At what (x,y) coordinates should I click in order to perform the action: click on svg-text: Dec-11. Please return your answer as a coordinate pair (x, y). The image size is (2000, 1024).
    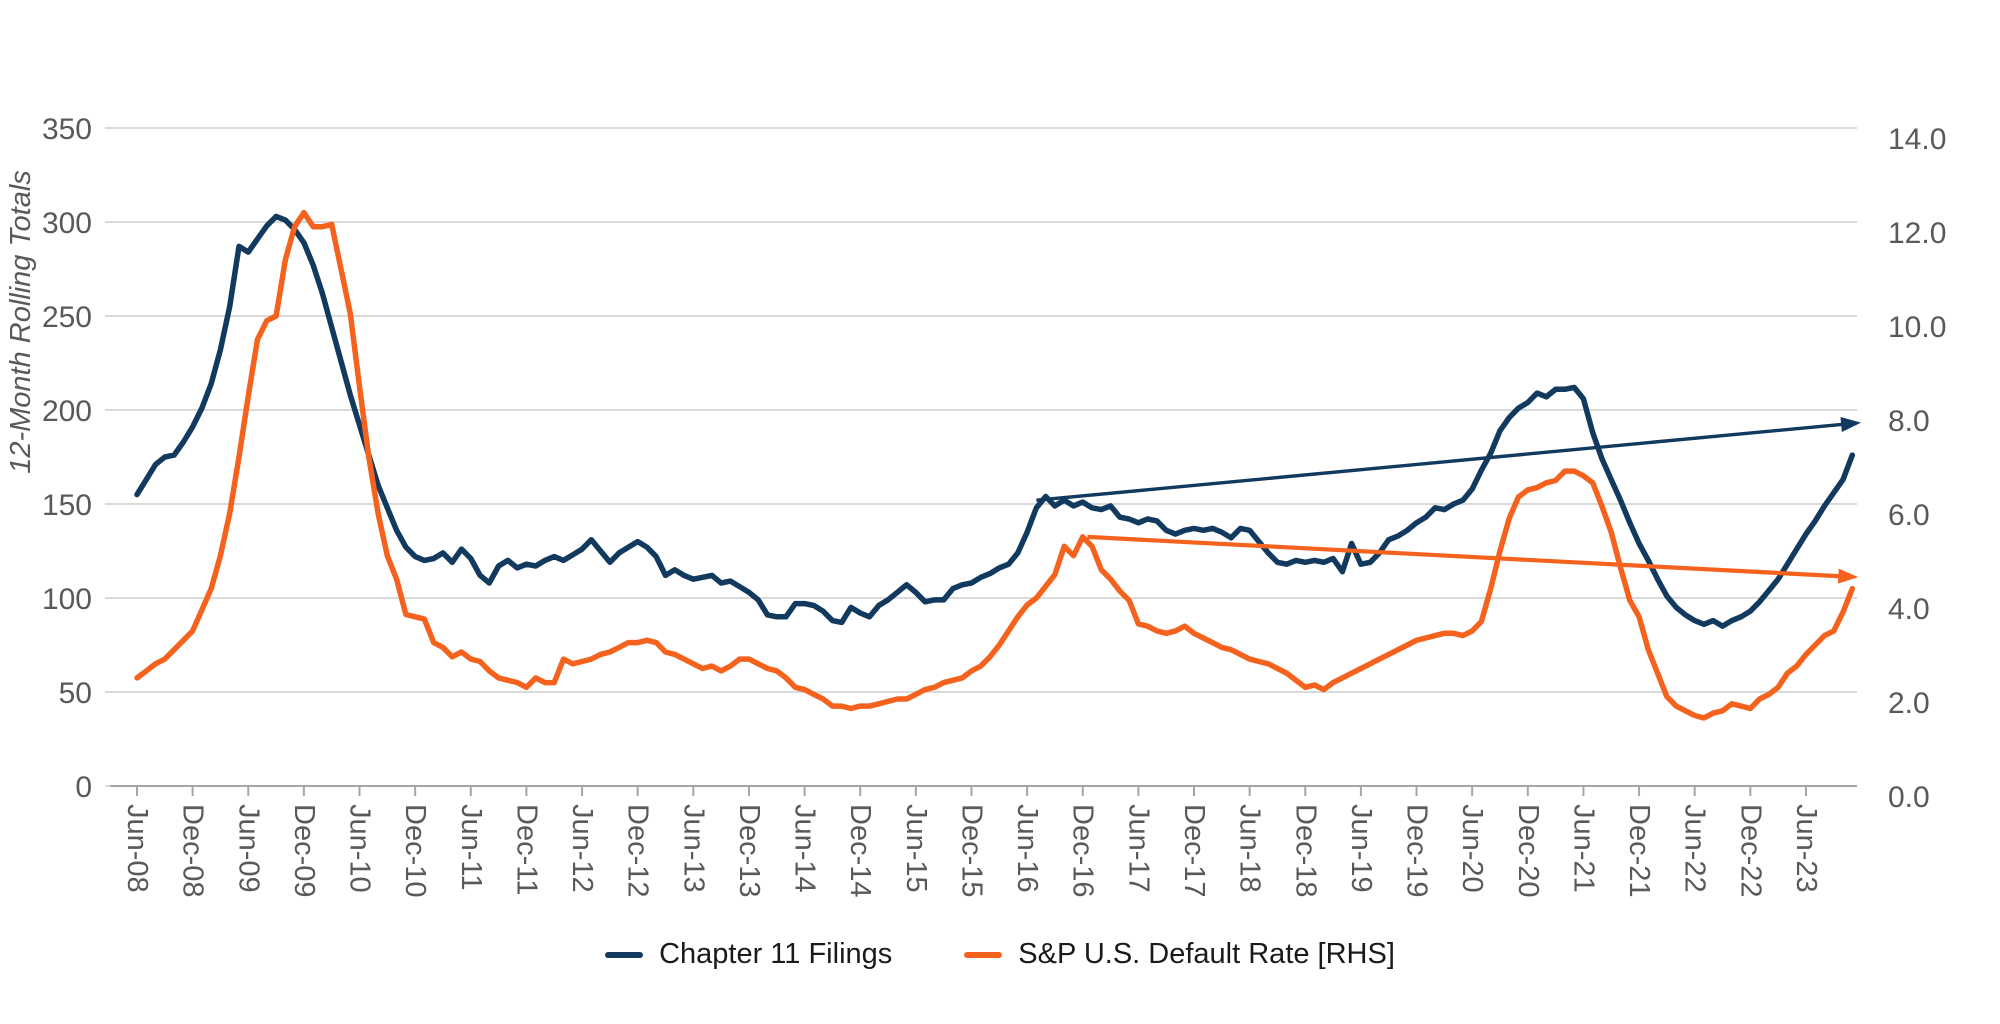
    Looking at the image, I should click on (526, 849).